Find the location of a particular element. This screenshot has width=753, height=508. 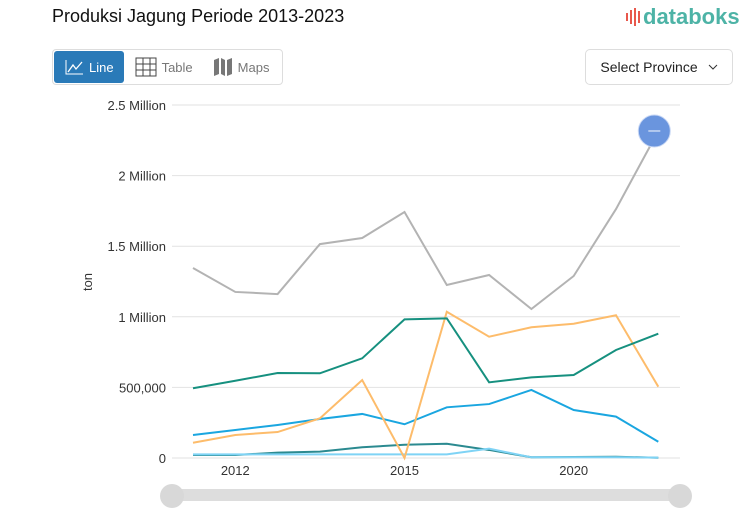

tab-maps-label: Maps is located at coordinates (253, 67).